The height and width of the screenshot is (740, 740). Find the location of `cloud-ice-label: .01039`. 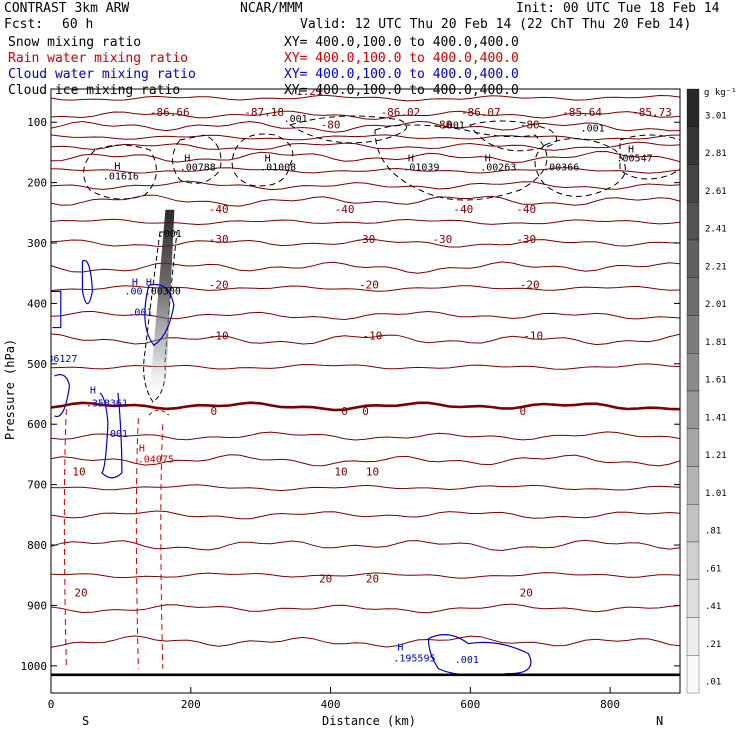

cloud-ice-label: .01039 is located at coordinates (421, 168).